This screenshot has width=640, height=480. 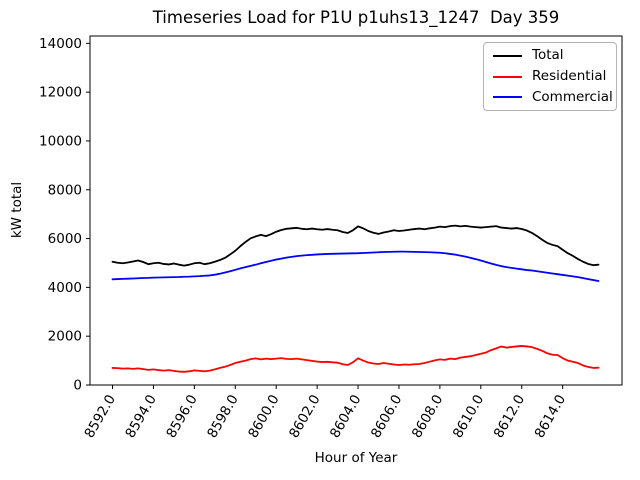 What do you see at coordinates (386, 416) in the screenshot?
I see `x-tick-label: 8606.0` at bounding box center [386, 416].